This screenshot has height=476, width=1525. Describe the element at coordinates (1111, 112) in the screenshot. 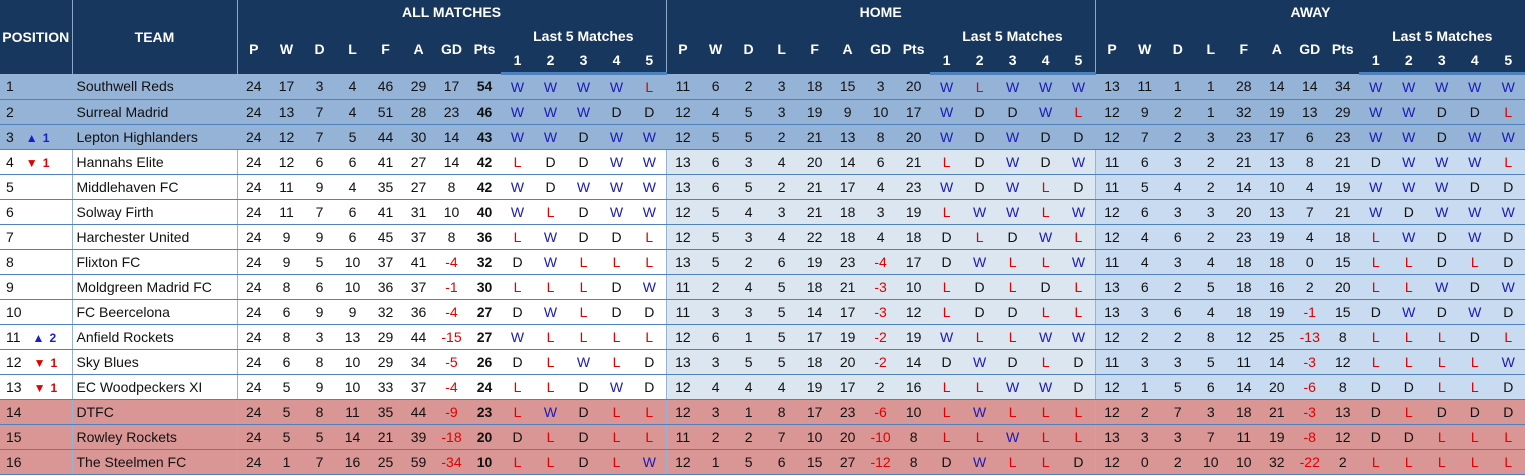

I see `away-p: 12` at that location.